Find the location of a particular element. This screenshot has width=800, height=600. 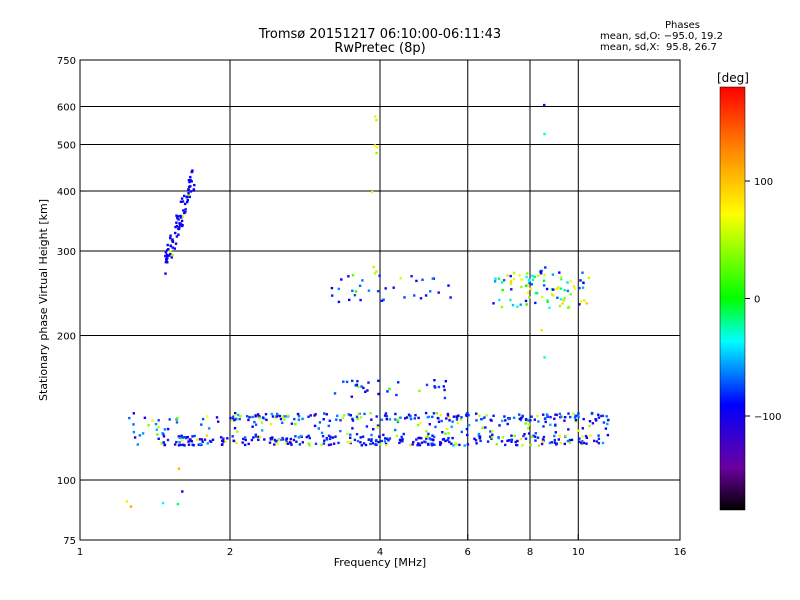

y-axis-label: Stationary phase Virtual Height [km] is located at coordinates (43, 300).